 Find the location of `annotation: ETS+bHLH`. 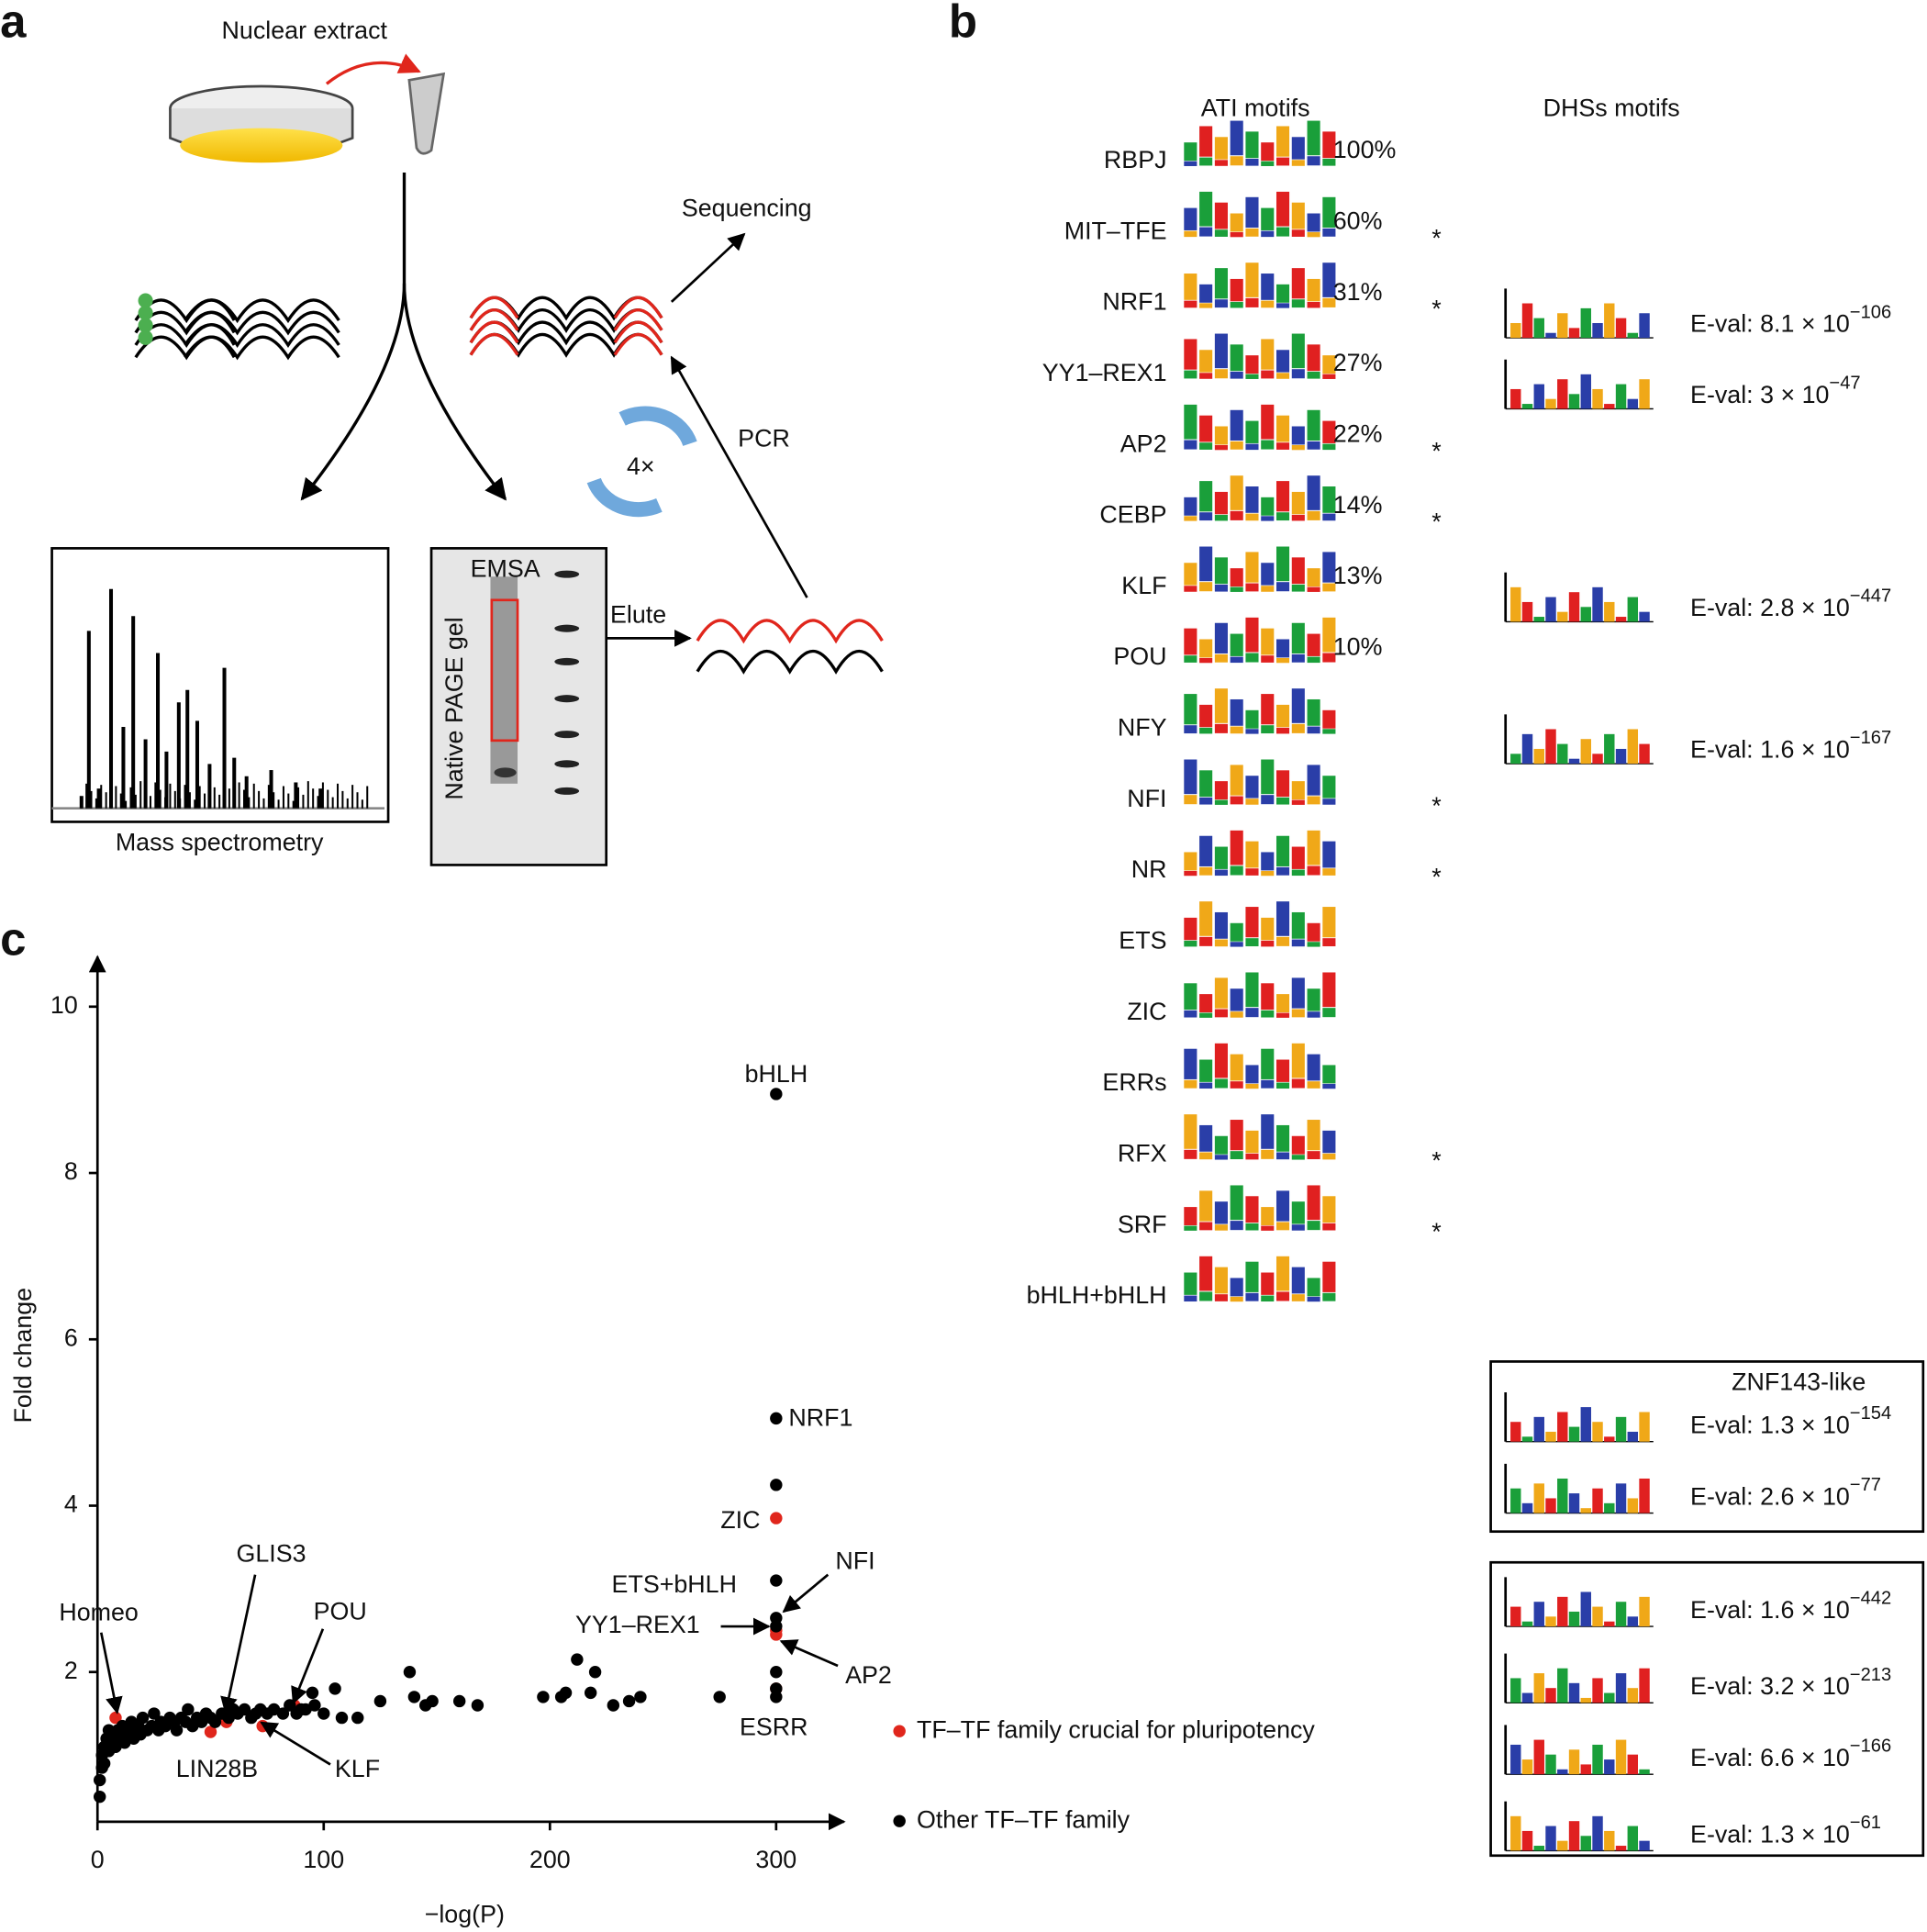

annotation: ETS+bHLH is located at coordinates (674, 1584).